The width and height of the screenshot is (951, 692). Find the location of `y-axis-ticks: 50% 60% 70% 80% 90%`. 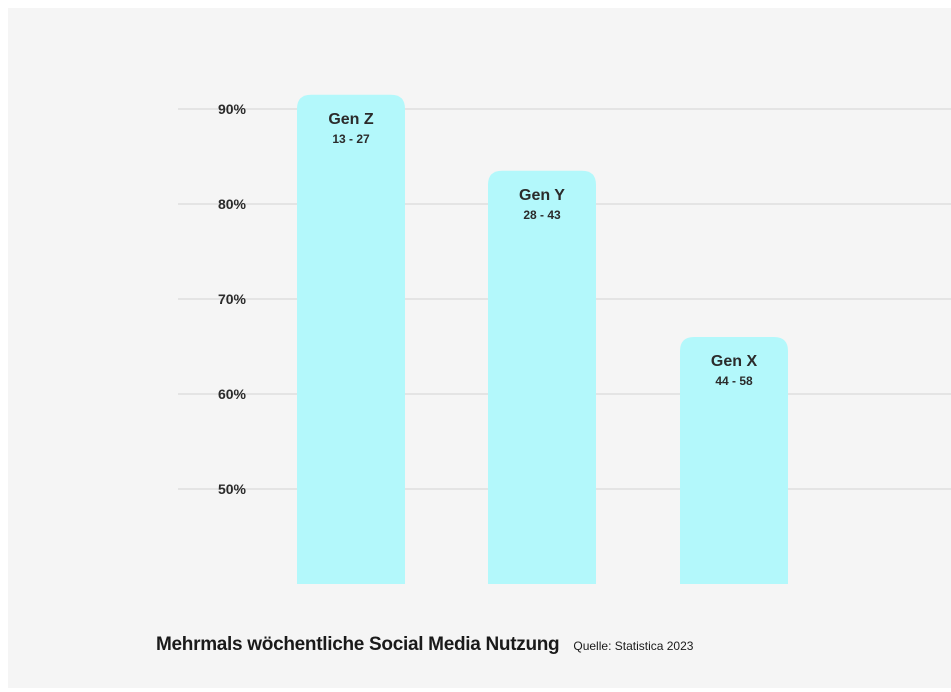

y-axis-ticks: 50% 60% 70% 80% 90% is located at coordinates (232, 299).